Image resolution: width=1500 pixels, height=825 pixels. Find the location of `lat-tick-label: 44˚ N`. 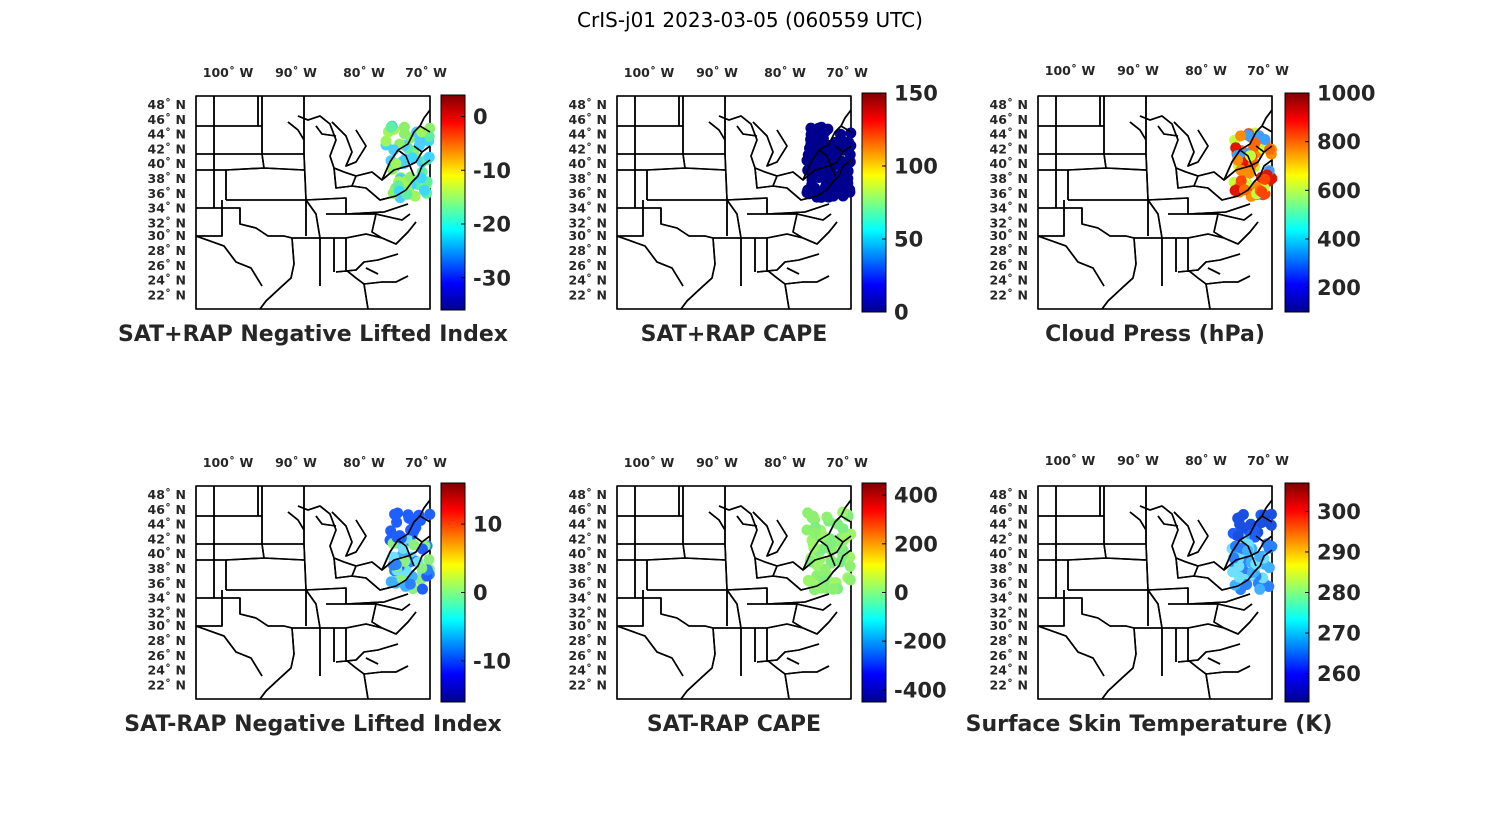

lat-tick-label: 44˚ N is located at coordinates (588, 524).